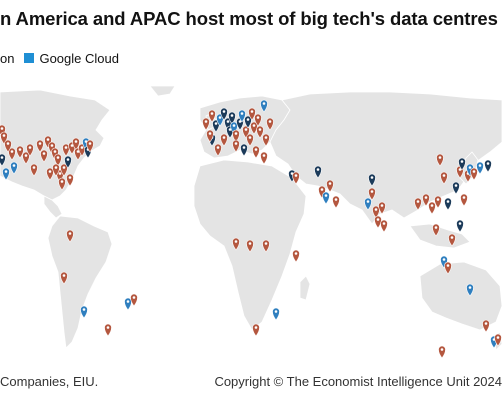  I want to click on legend-item-google-cloud: Google Cloud, so click(71, 58).